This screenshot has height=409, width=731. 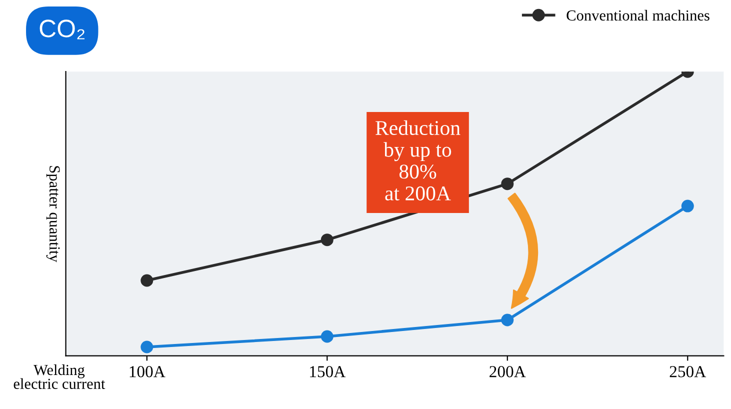 I want to click on x-tick-label: 200A, so click(x=508, y=372).